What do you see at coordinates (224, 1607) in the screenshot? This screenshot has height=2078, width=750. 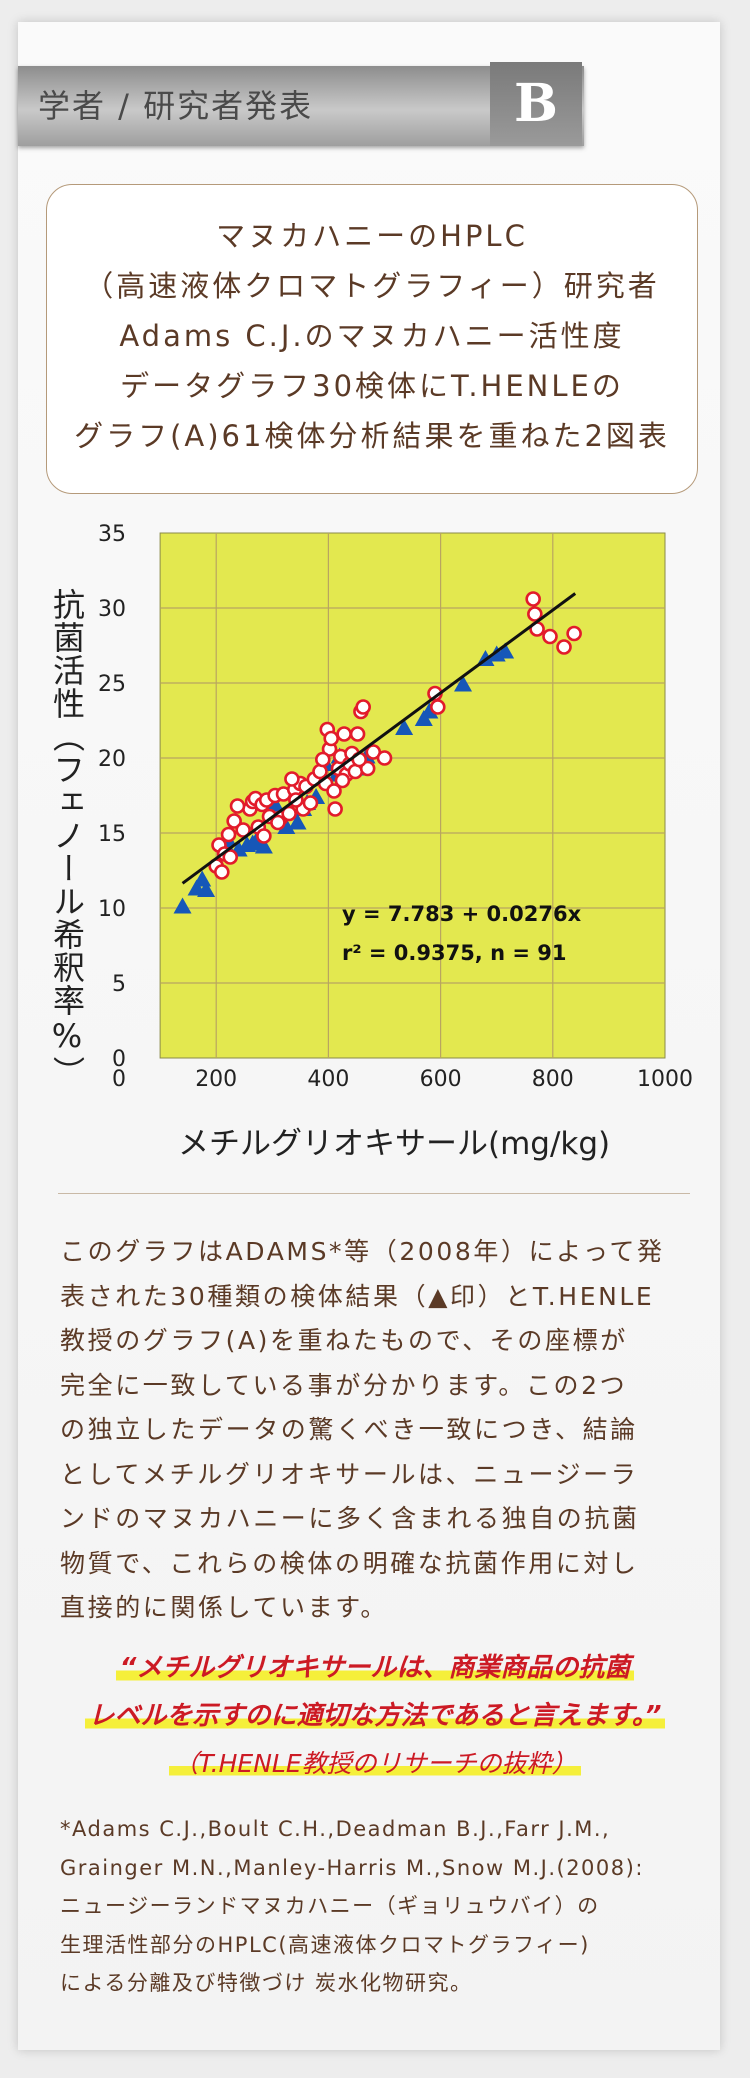 I see `body-line: 直接的に関係しています。` at bounding box center [224, 1607].